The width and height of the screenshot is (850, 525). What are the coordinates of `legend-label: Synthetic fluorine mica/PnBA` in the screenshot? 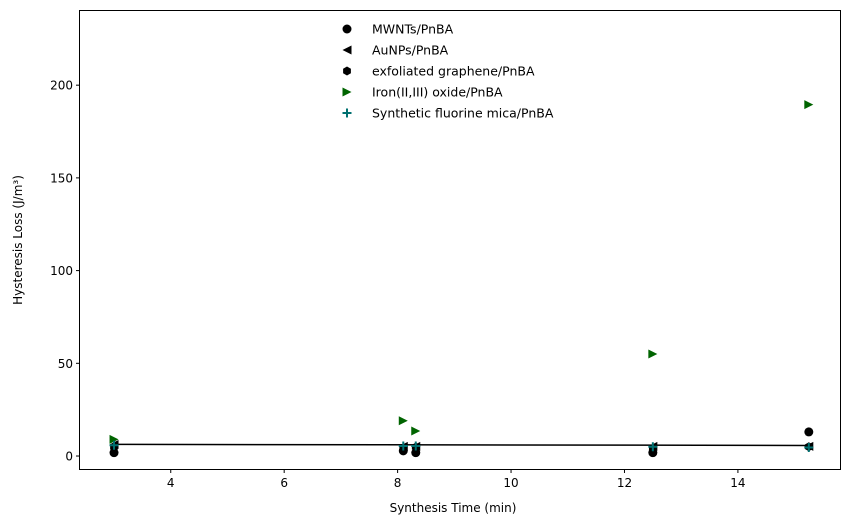 It's located at (463, 113).